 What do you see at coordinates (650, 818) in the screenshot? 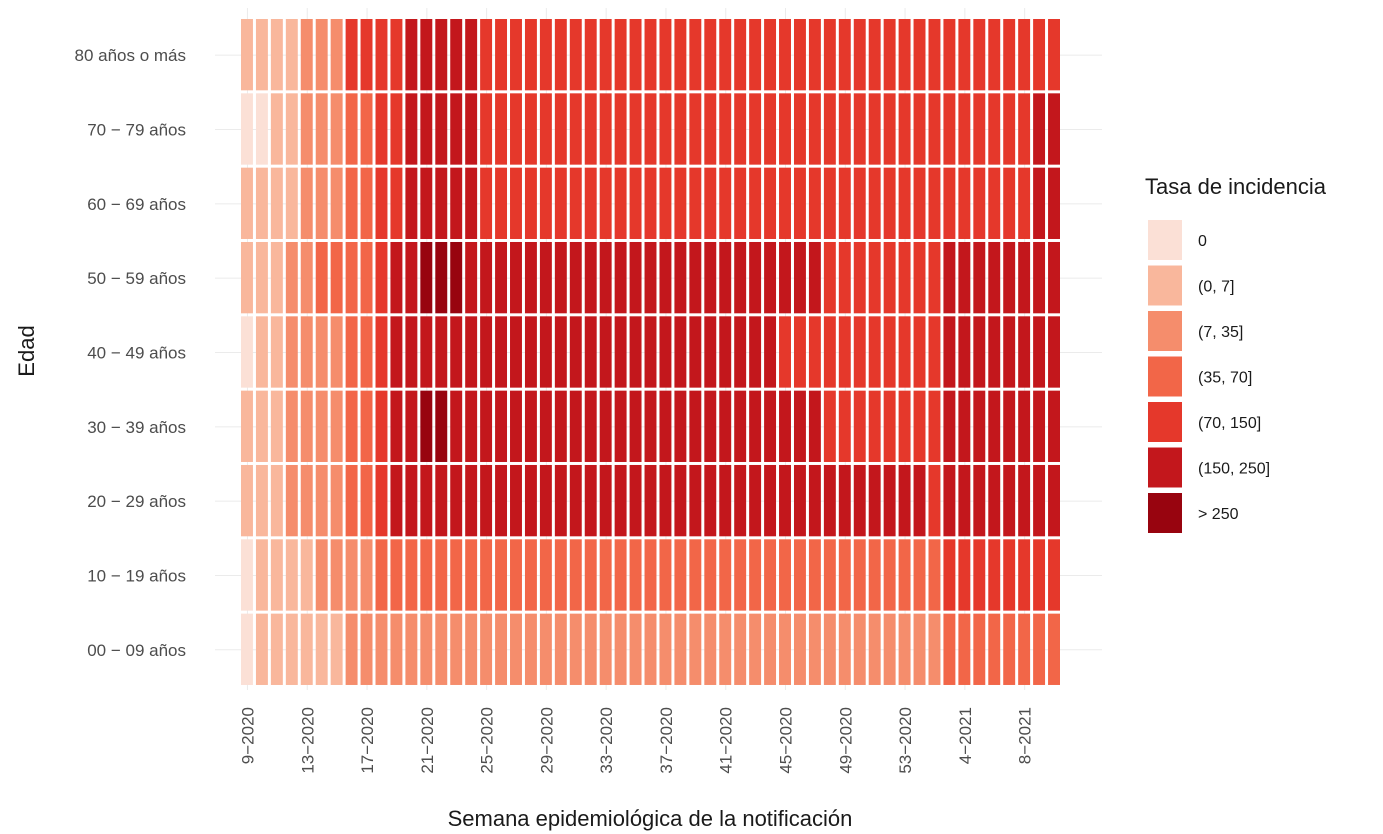
I see `x-axis-title: Semana epidemiológica de la notificación` at bounding box center [650, 818].